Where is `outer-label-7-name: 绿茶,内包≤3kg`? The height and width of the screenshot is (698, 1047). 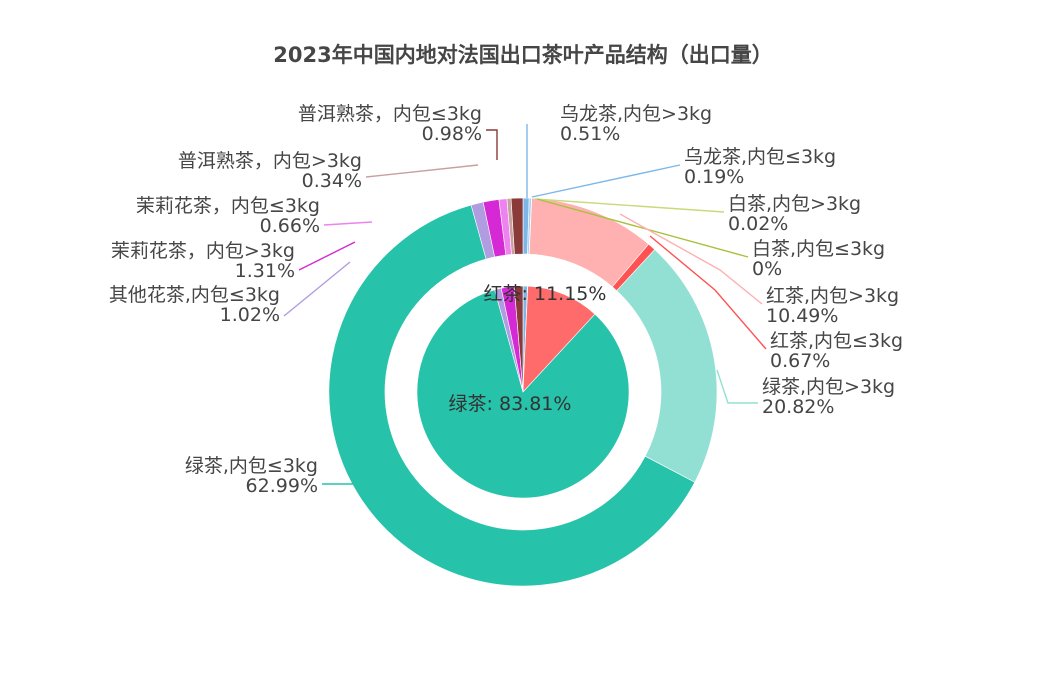 outer-label-7-name: 绿茶,内包≤3kg is located at coordinates (251, 466).